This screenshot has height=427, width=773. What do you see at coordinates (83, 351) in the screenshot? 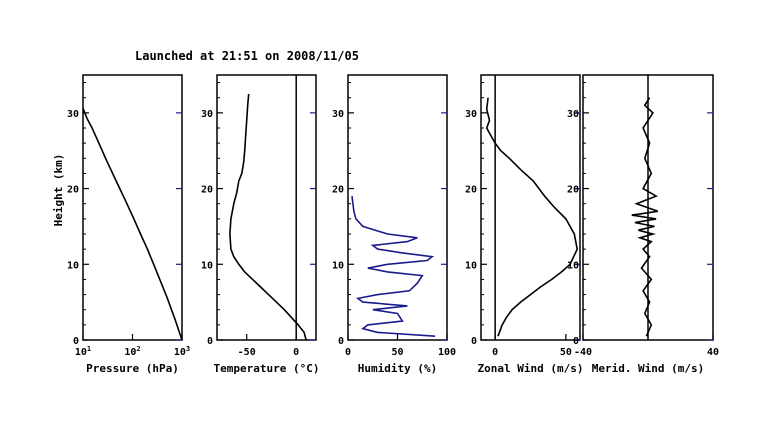
I see `x-tick-label: 10¹` at bounding box center [83, 351].